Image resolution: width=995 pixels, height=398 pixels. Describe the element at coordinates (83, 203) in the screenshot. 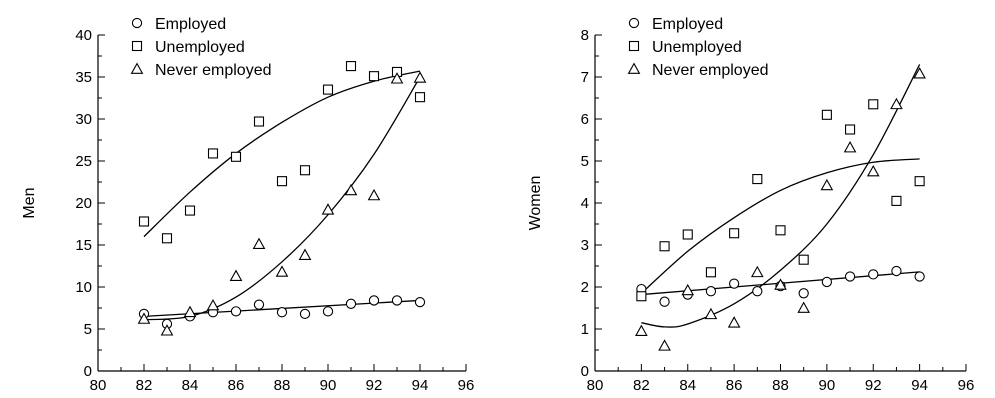

I see `y-tick-label: 20` at that location.